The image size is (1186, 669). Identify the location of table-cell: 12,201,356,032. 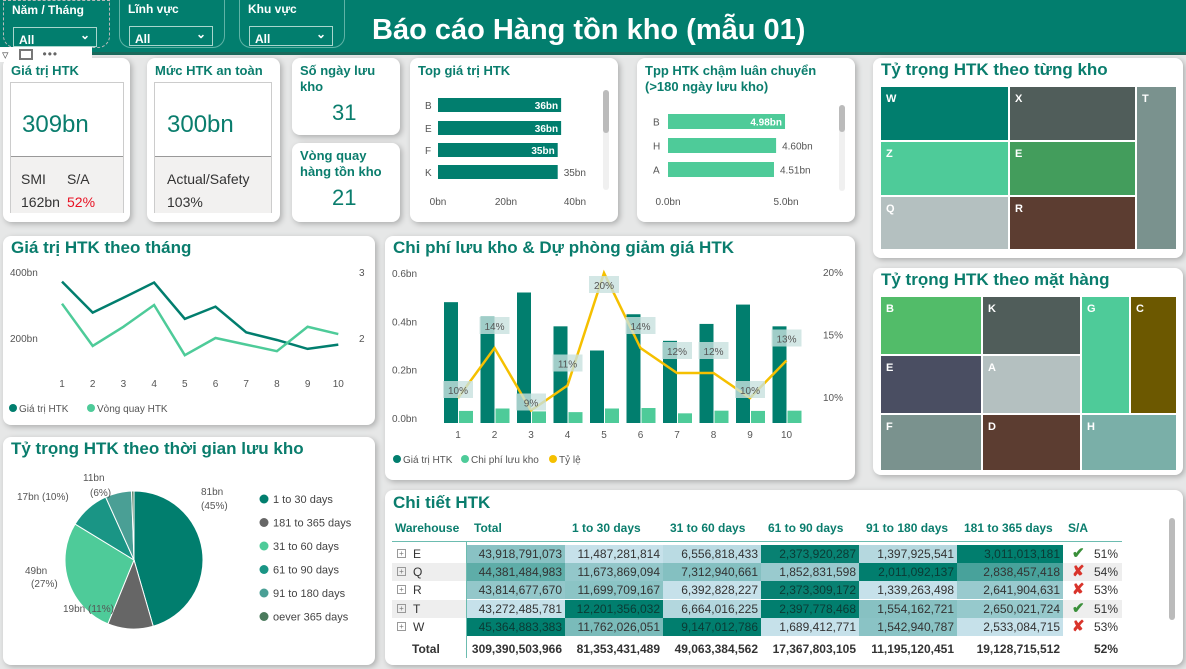
(614, 608).